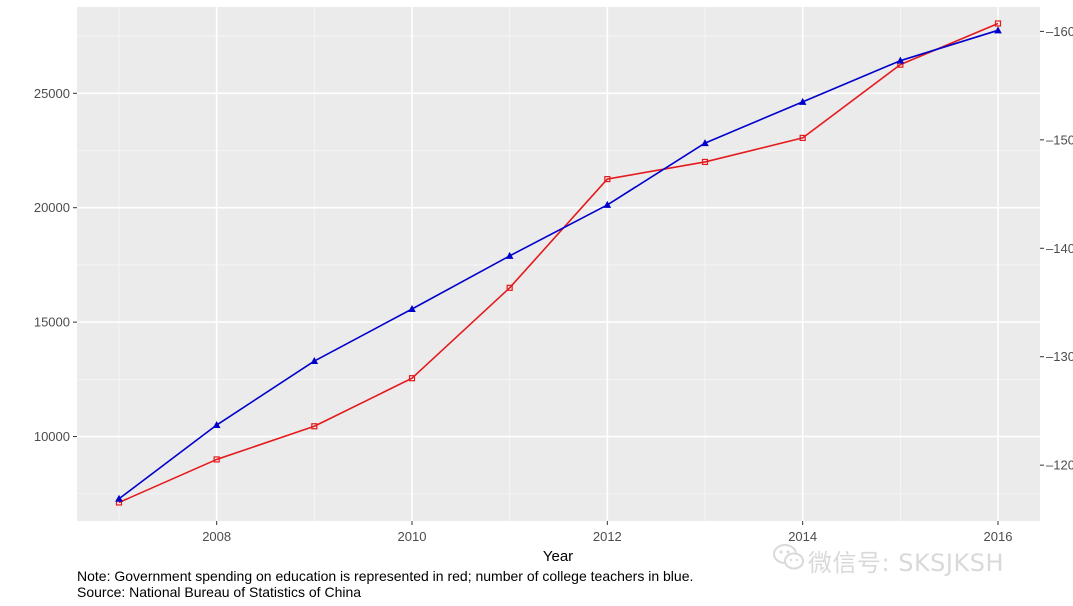 Image resolution: width=1073 pixels, height=606 pixels. I want to click on wechat-icon, so click(788, 557).